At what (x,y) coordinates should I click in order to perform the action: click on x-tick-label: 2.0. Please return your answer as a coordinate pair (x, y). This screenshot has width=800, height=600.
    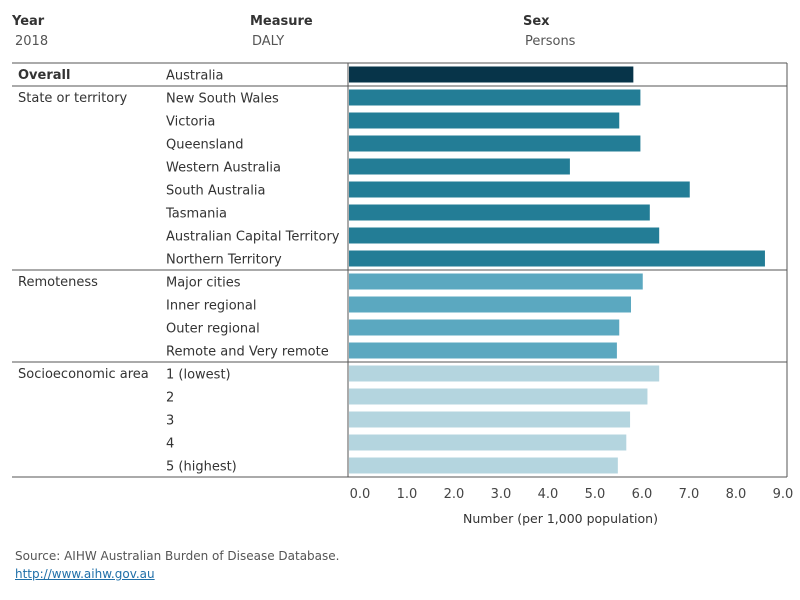
    Looking at the image, I should click on (454, 494).